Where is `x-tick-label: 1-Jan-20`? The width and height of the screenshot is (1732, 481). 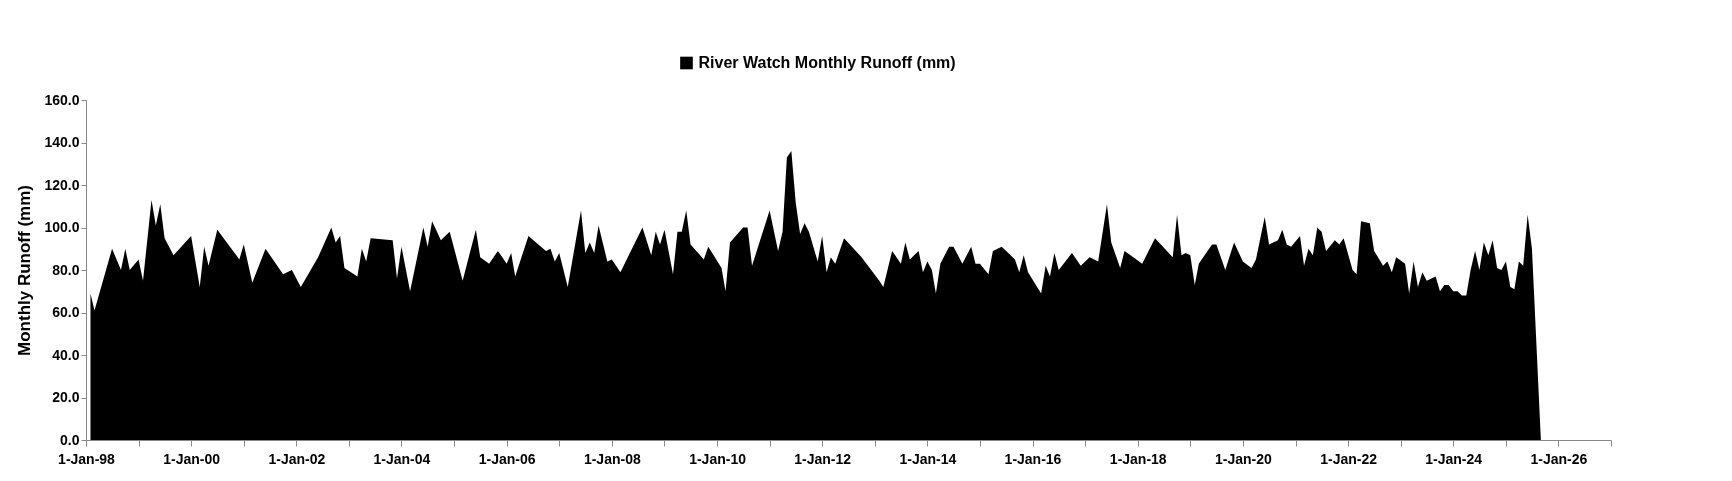 x-tick-label: 1-Jan-20 is located at coordinates (1243, 458).